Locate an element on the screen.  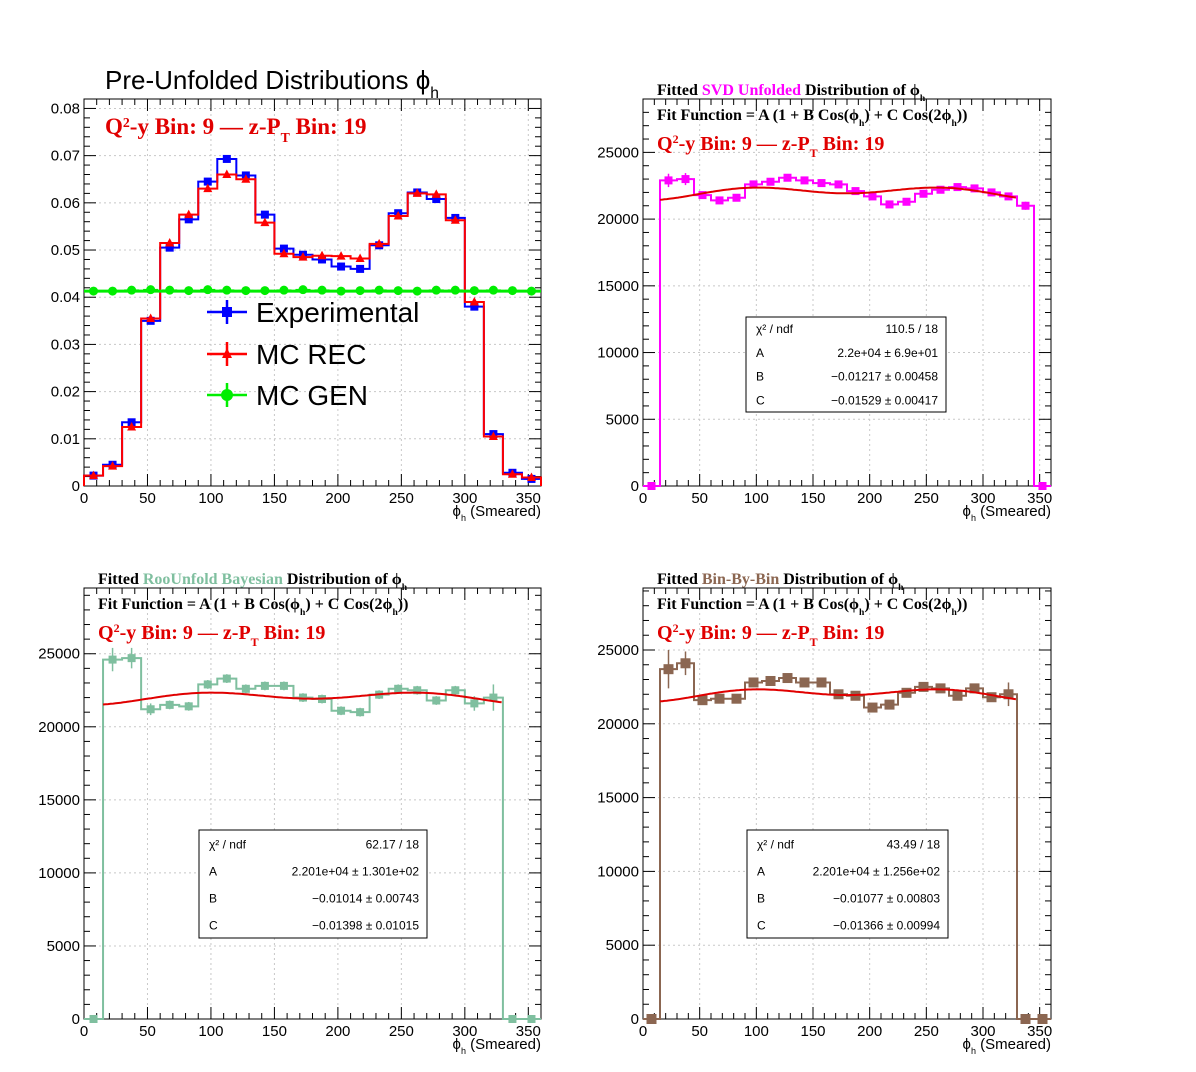
stats-box-frame is located at coordinates (847, 884).